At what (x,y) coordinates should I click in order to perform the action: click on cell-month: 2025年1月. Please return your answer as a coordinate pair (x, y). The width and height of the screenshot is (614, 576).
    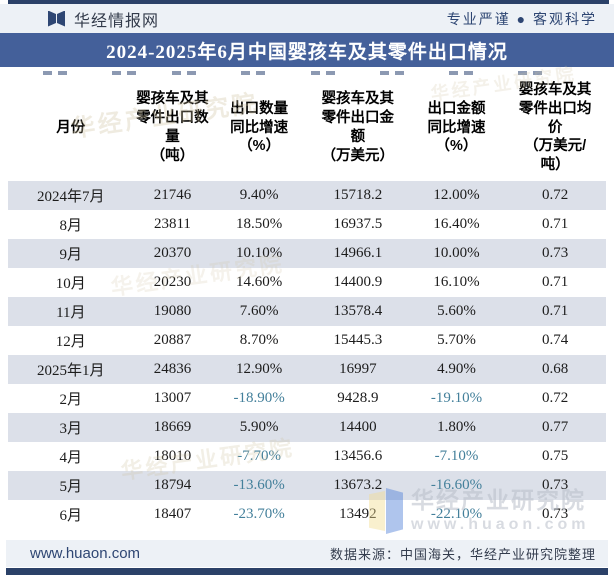
    Looking at the image, I should click on (71, 371).